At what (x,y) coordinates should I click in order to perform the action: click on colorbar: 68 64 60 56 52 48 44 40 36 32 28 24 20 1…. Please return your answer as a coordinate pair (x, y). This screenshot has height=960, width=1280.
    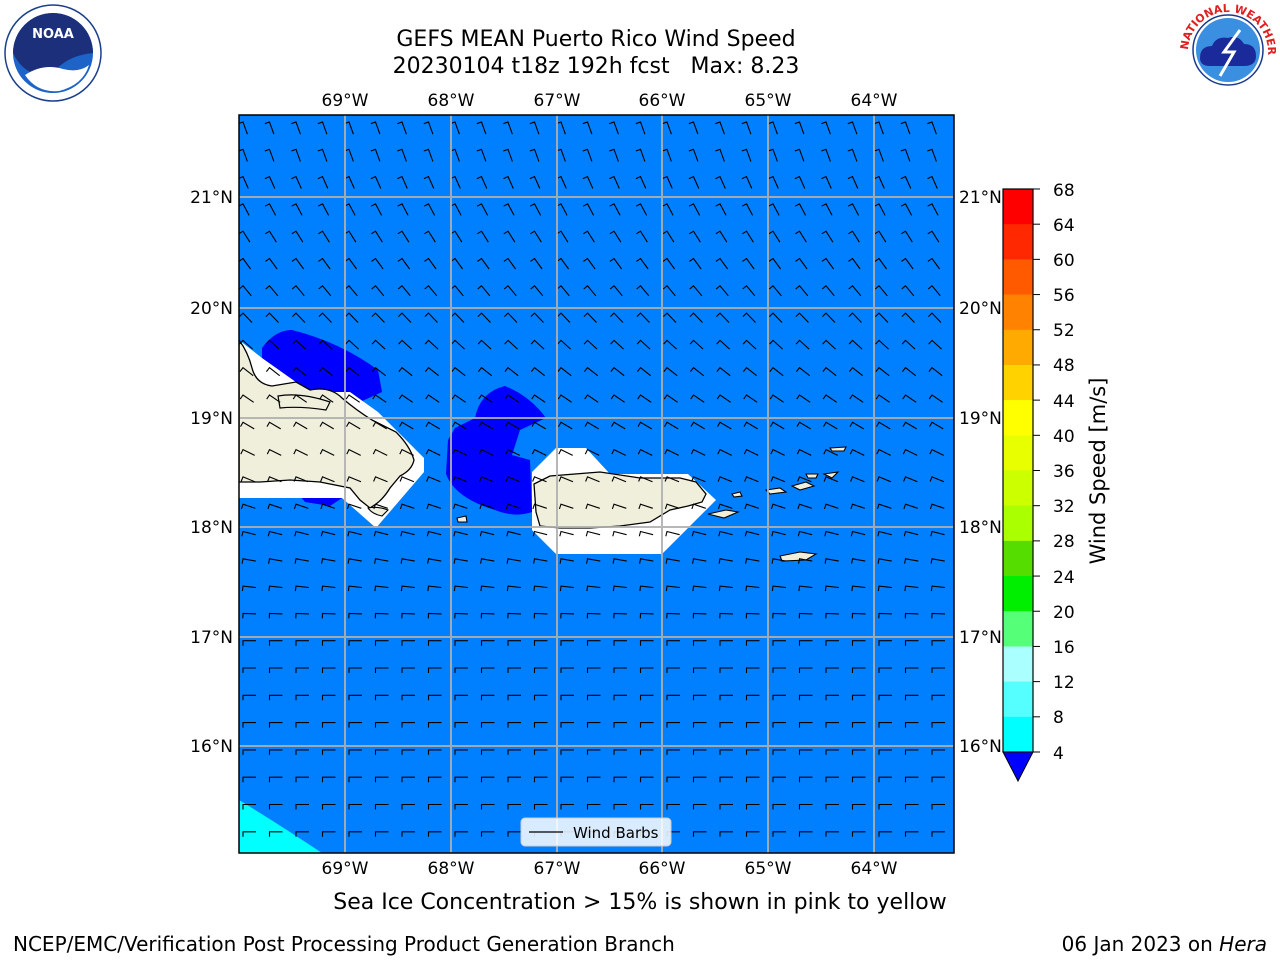
    Looking at the image, I should click on (1056, 482).